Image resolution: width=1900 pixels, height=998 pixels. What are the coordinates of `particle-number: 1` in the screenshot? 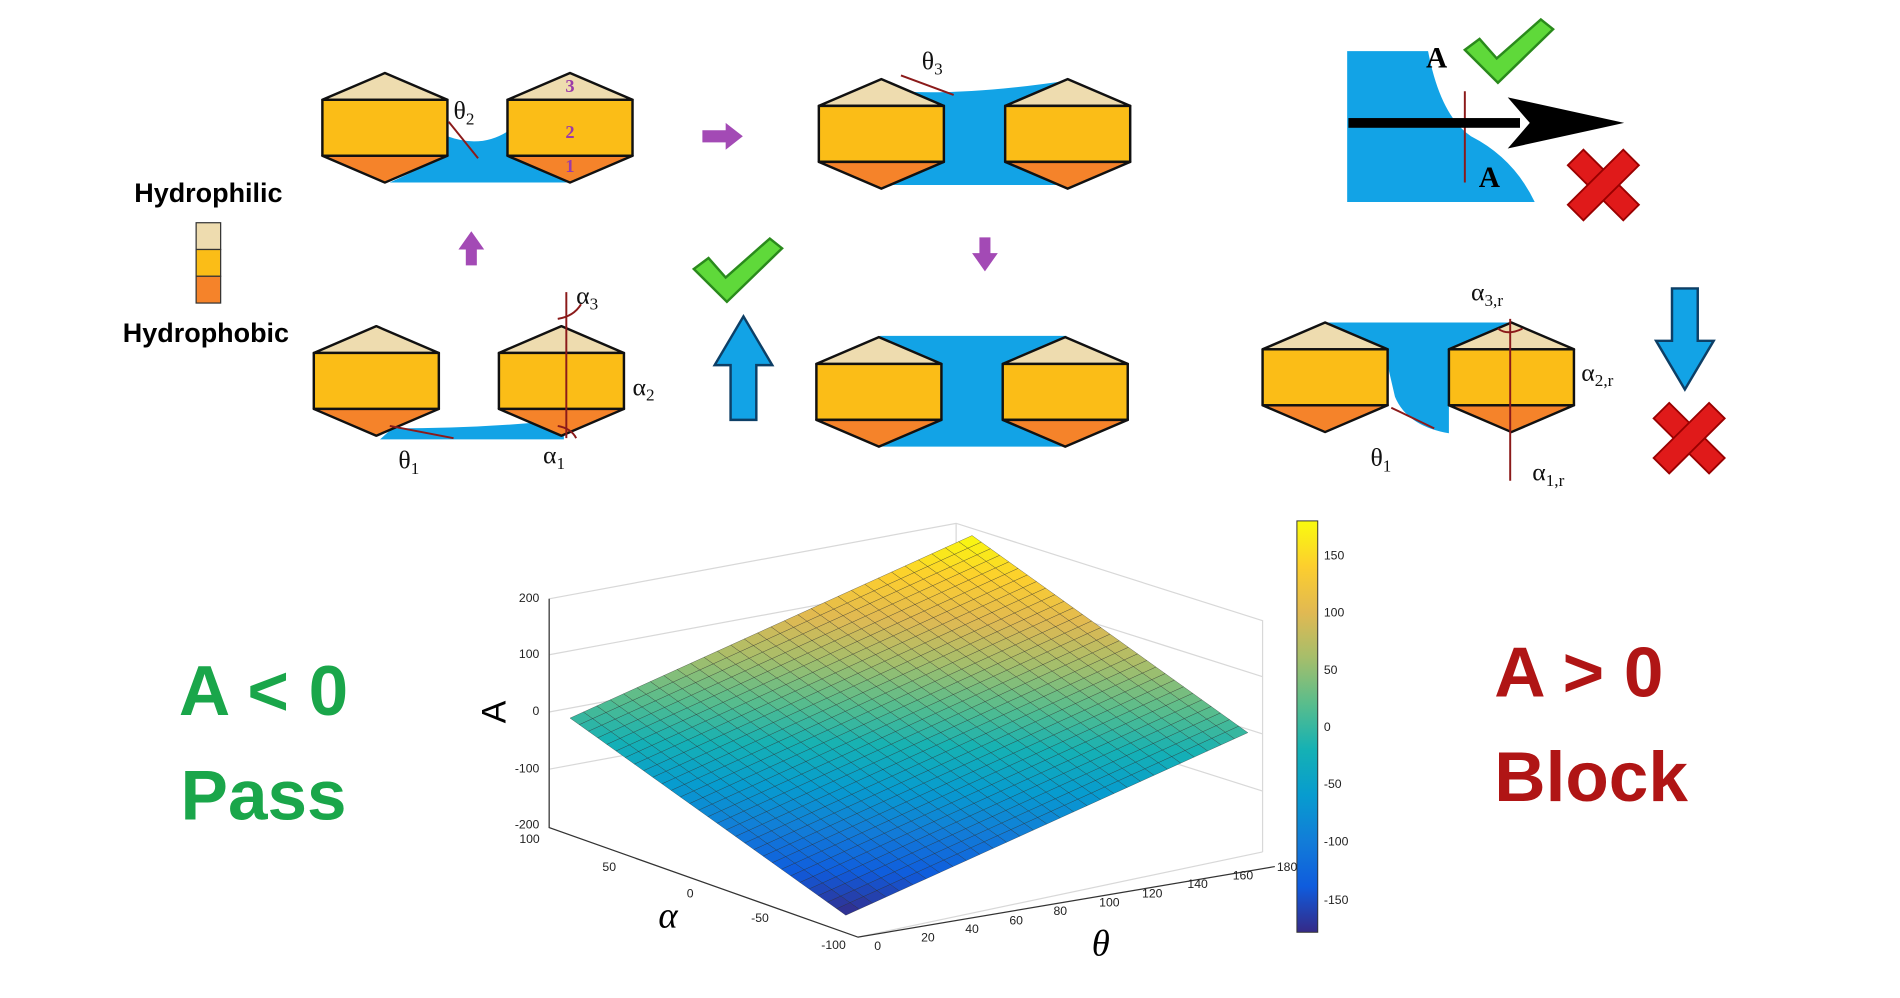 It's located at (569, 166).